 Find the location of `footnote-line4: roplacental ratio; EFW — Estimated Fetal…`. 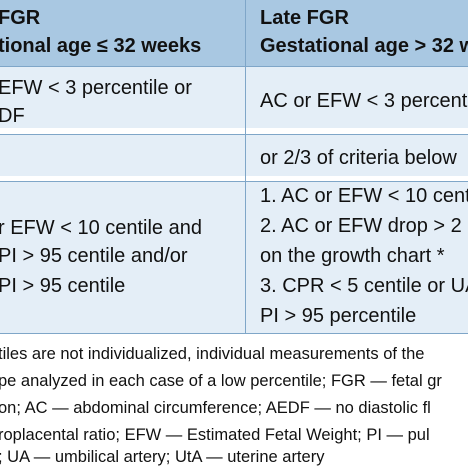

footnote-line4: roplacental ratio; EFW — Estimated Fetal… is located at coordinates (215, 435).